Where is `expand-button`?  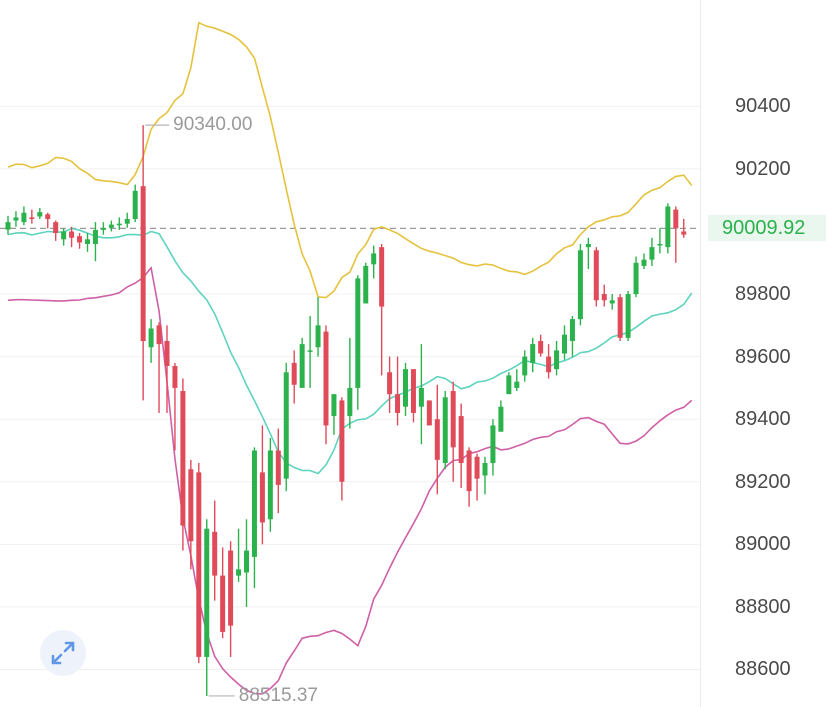
expand-button is located at coordinates (63, 653).